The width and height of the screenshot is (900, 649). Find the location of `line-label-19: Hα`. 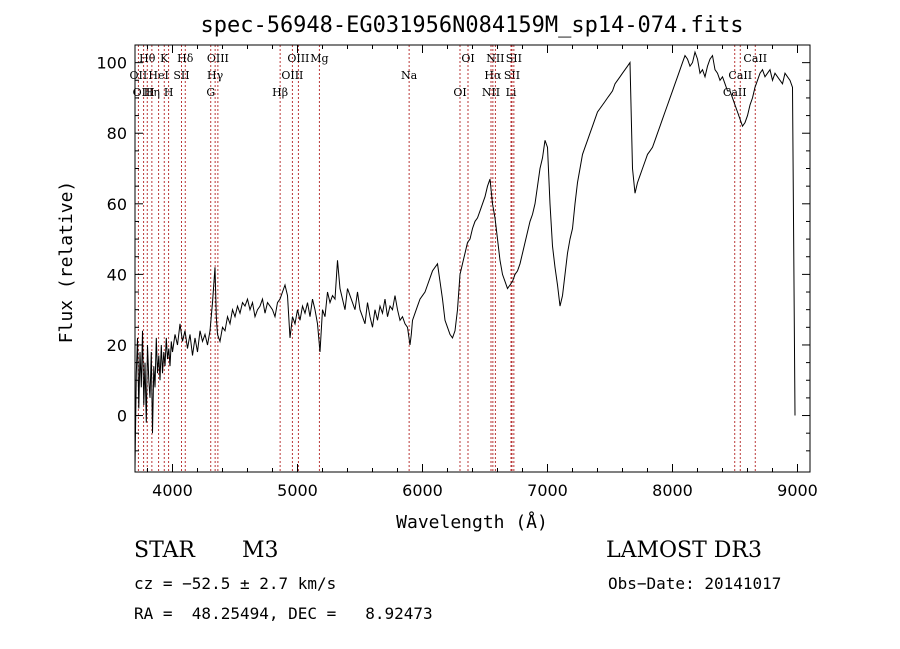

line-label-19: Hα is located at coordinates (493, 75).